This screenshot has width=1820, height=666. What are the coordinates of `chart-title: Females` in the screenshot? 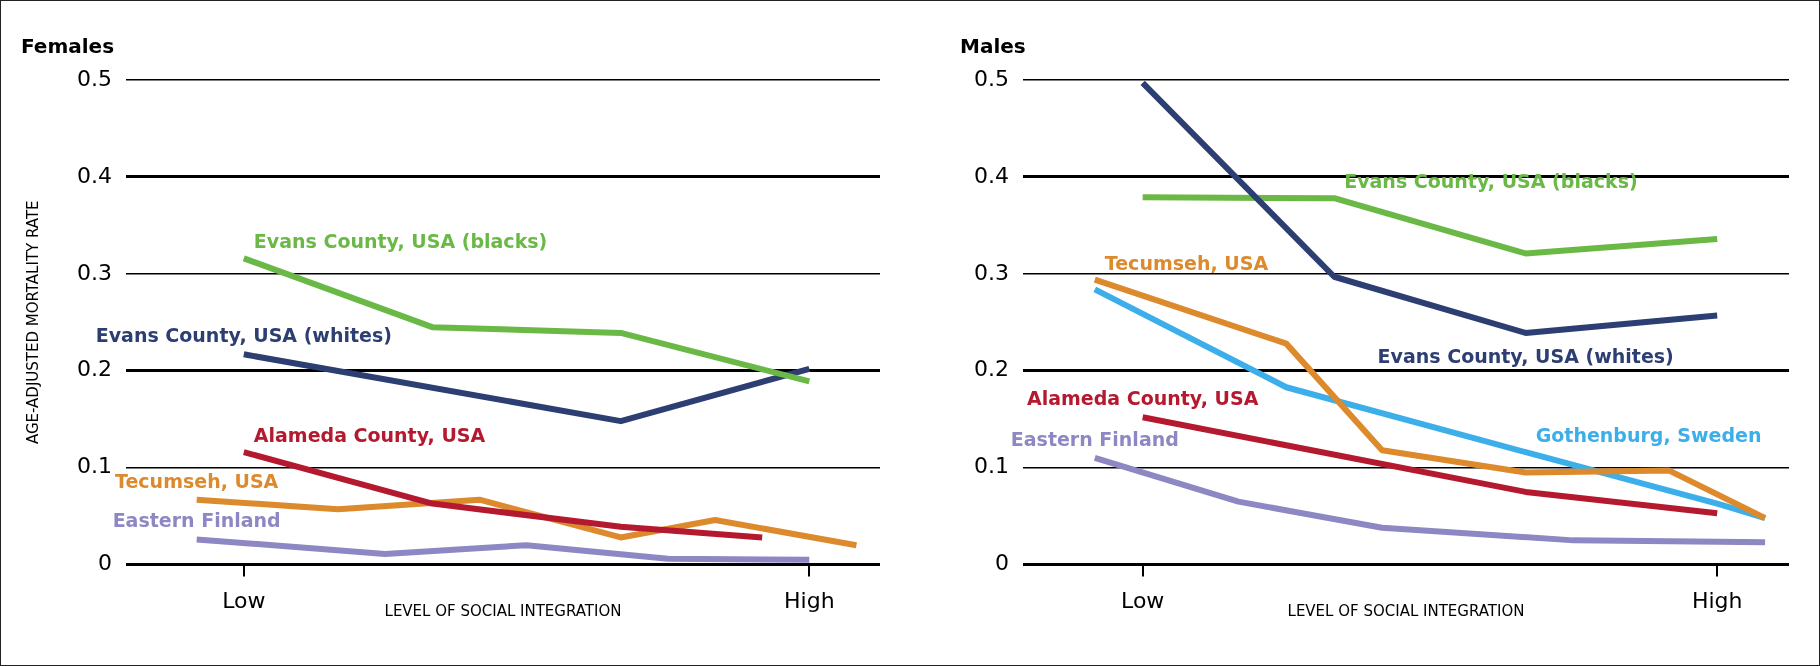 It's located at (68, 46).